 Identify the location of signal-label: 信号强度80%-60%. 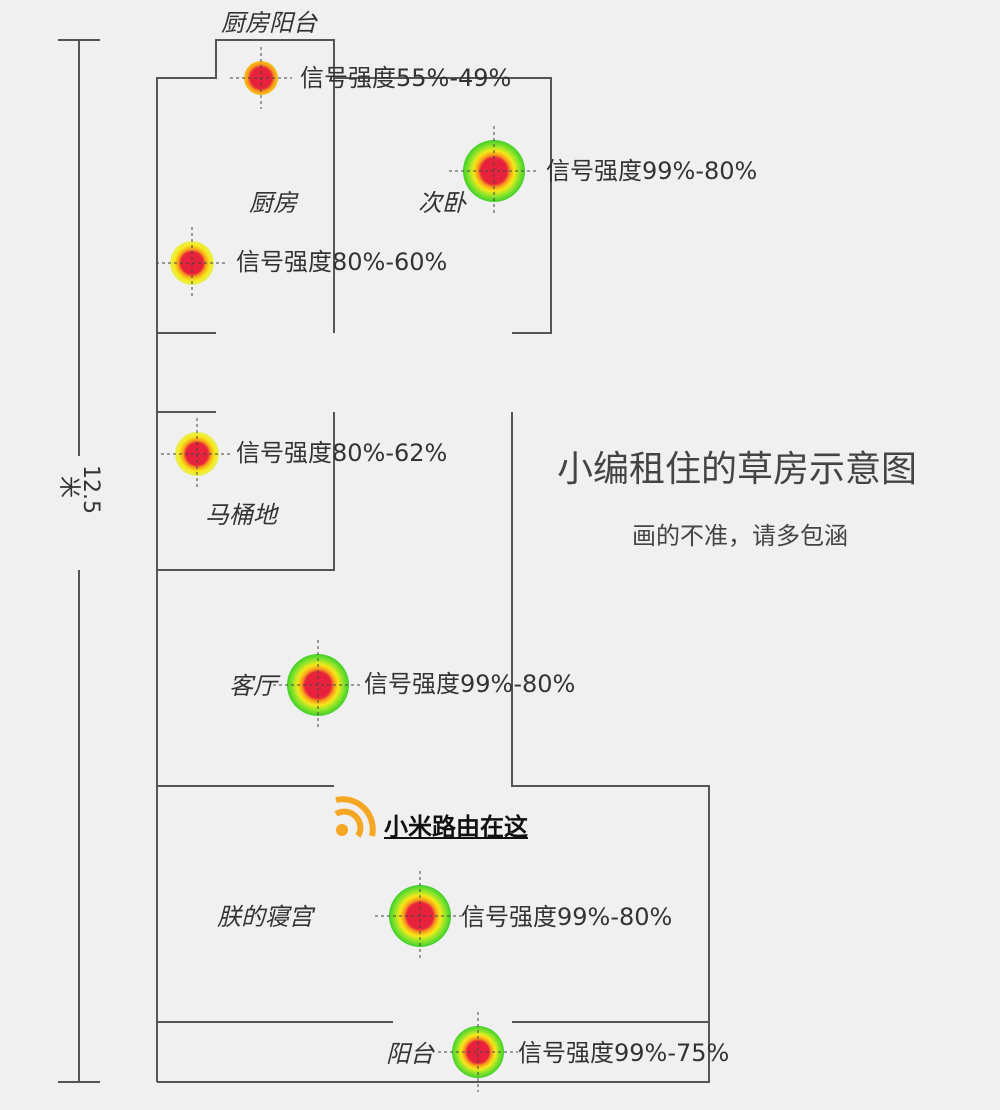
(342, 262).